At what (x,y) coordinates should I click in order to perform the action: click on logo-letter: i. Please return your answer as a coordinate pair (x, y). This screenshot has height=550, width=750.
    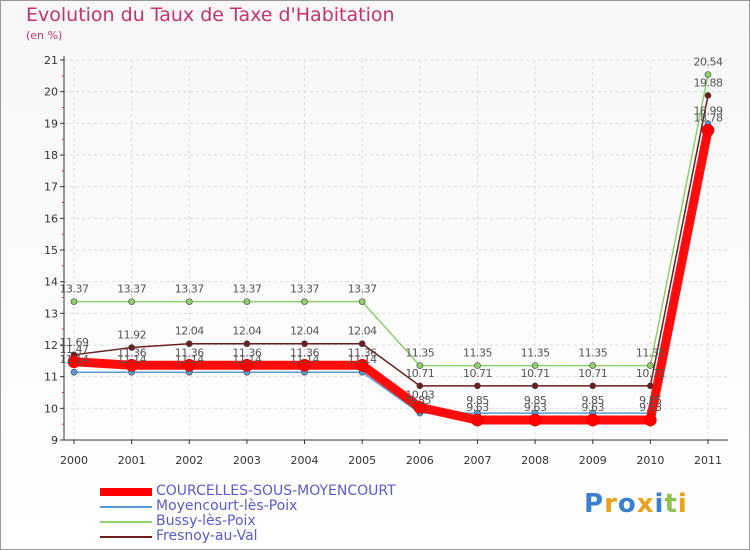
    Looking at the image, I should click on (659, 504).